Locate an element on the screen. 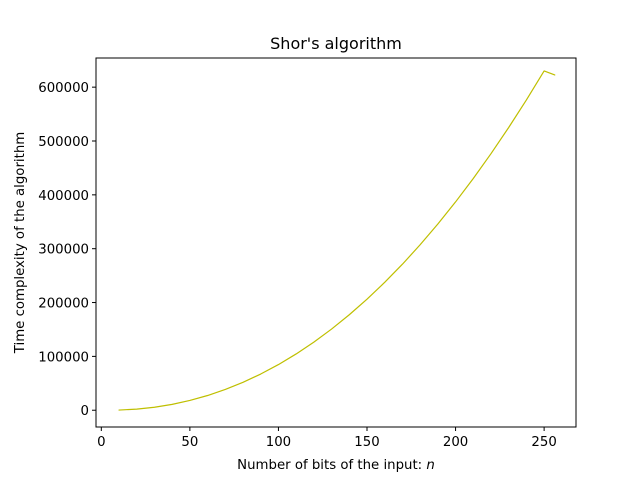 This screenshot has width=640, height=484. y-tick-label: 0 is located at coordinates (85, 411).